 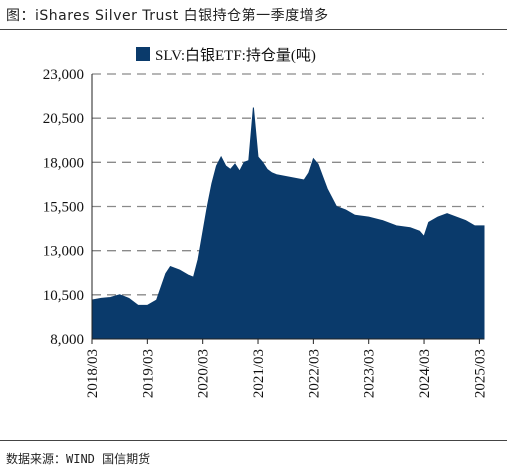 I want to click on data-source-note: 数据来源：WIND 国信期货, so click(x=78, y=459).